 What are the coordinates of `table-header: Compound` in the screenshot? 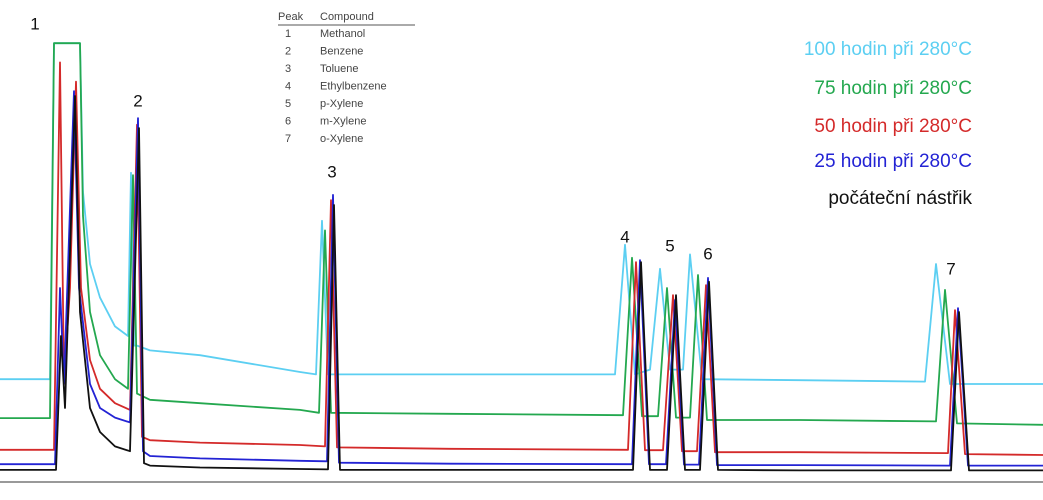 It's located at (347, 17).